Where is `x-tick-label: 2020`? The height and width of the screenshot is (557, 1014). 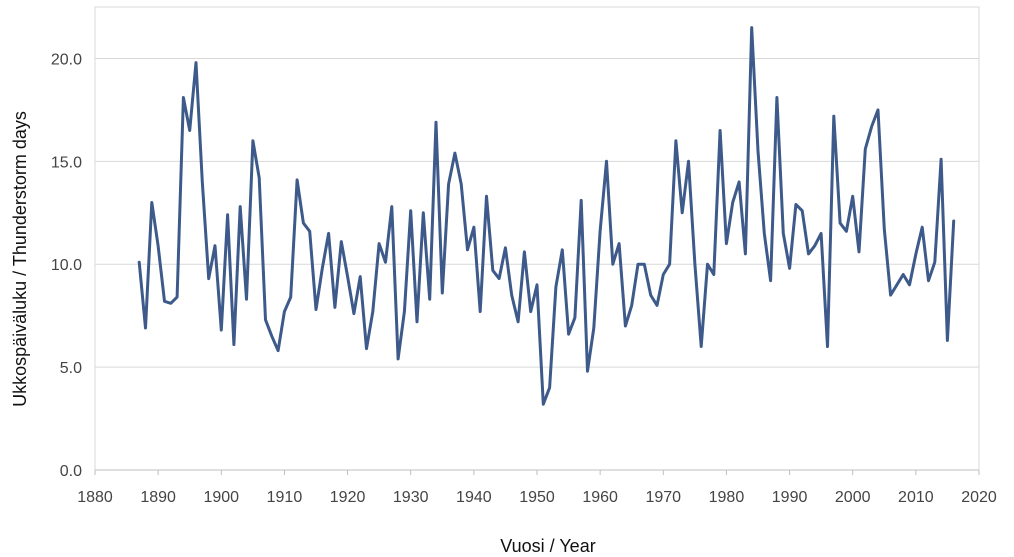 x-tick-label: 2020 is located at coordinates (979, 497).